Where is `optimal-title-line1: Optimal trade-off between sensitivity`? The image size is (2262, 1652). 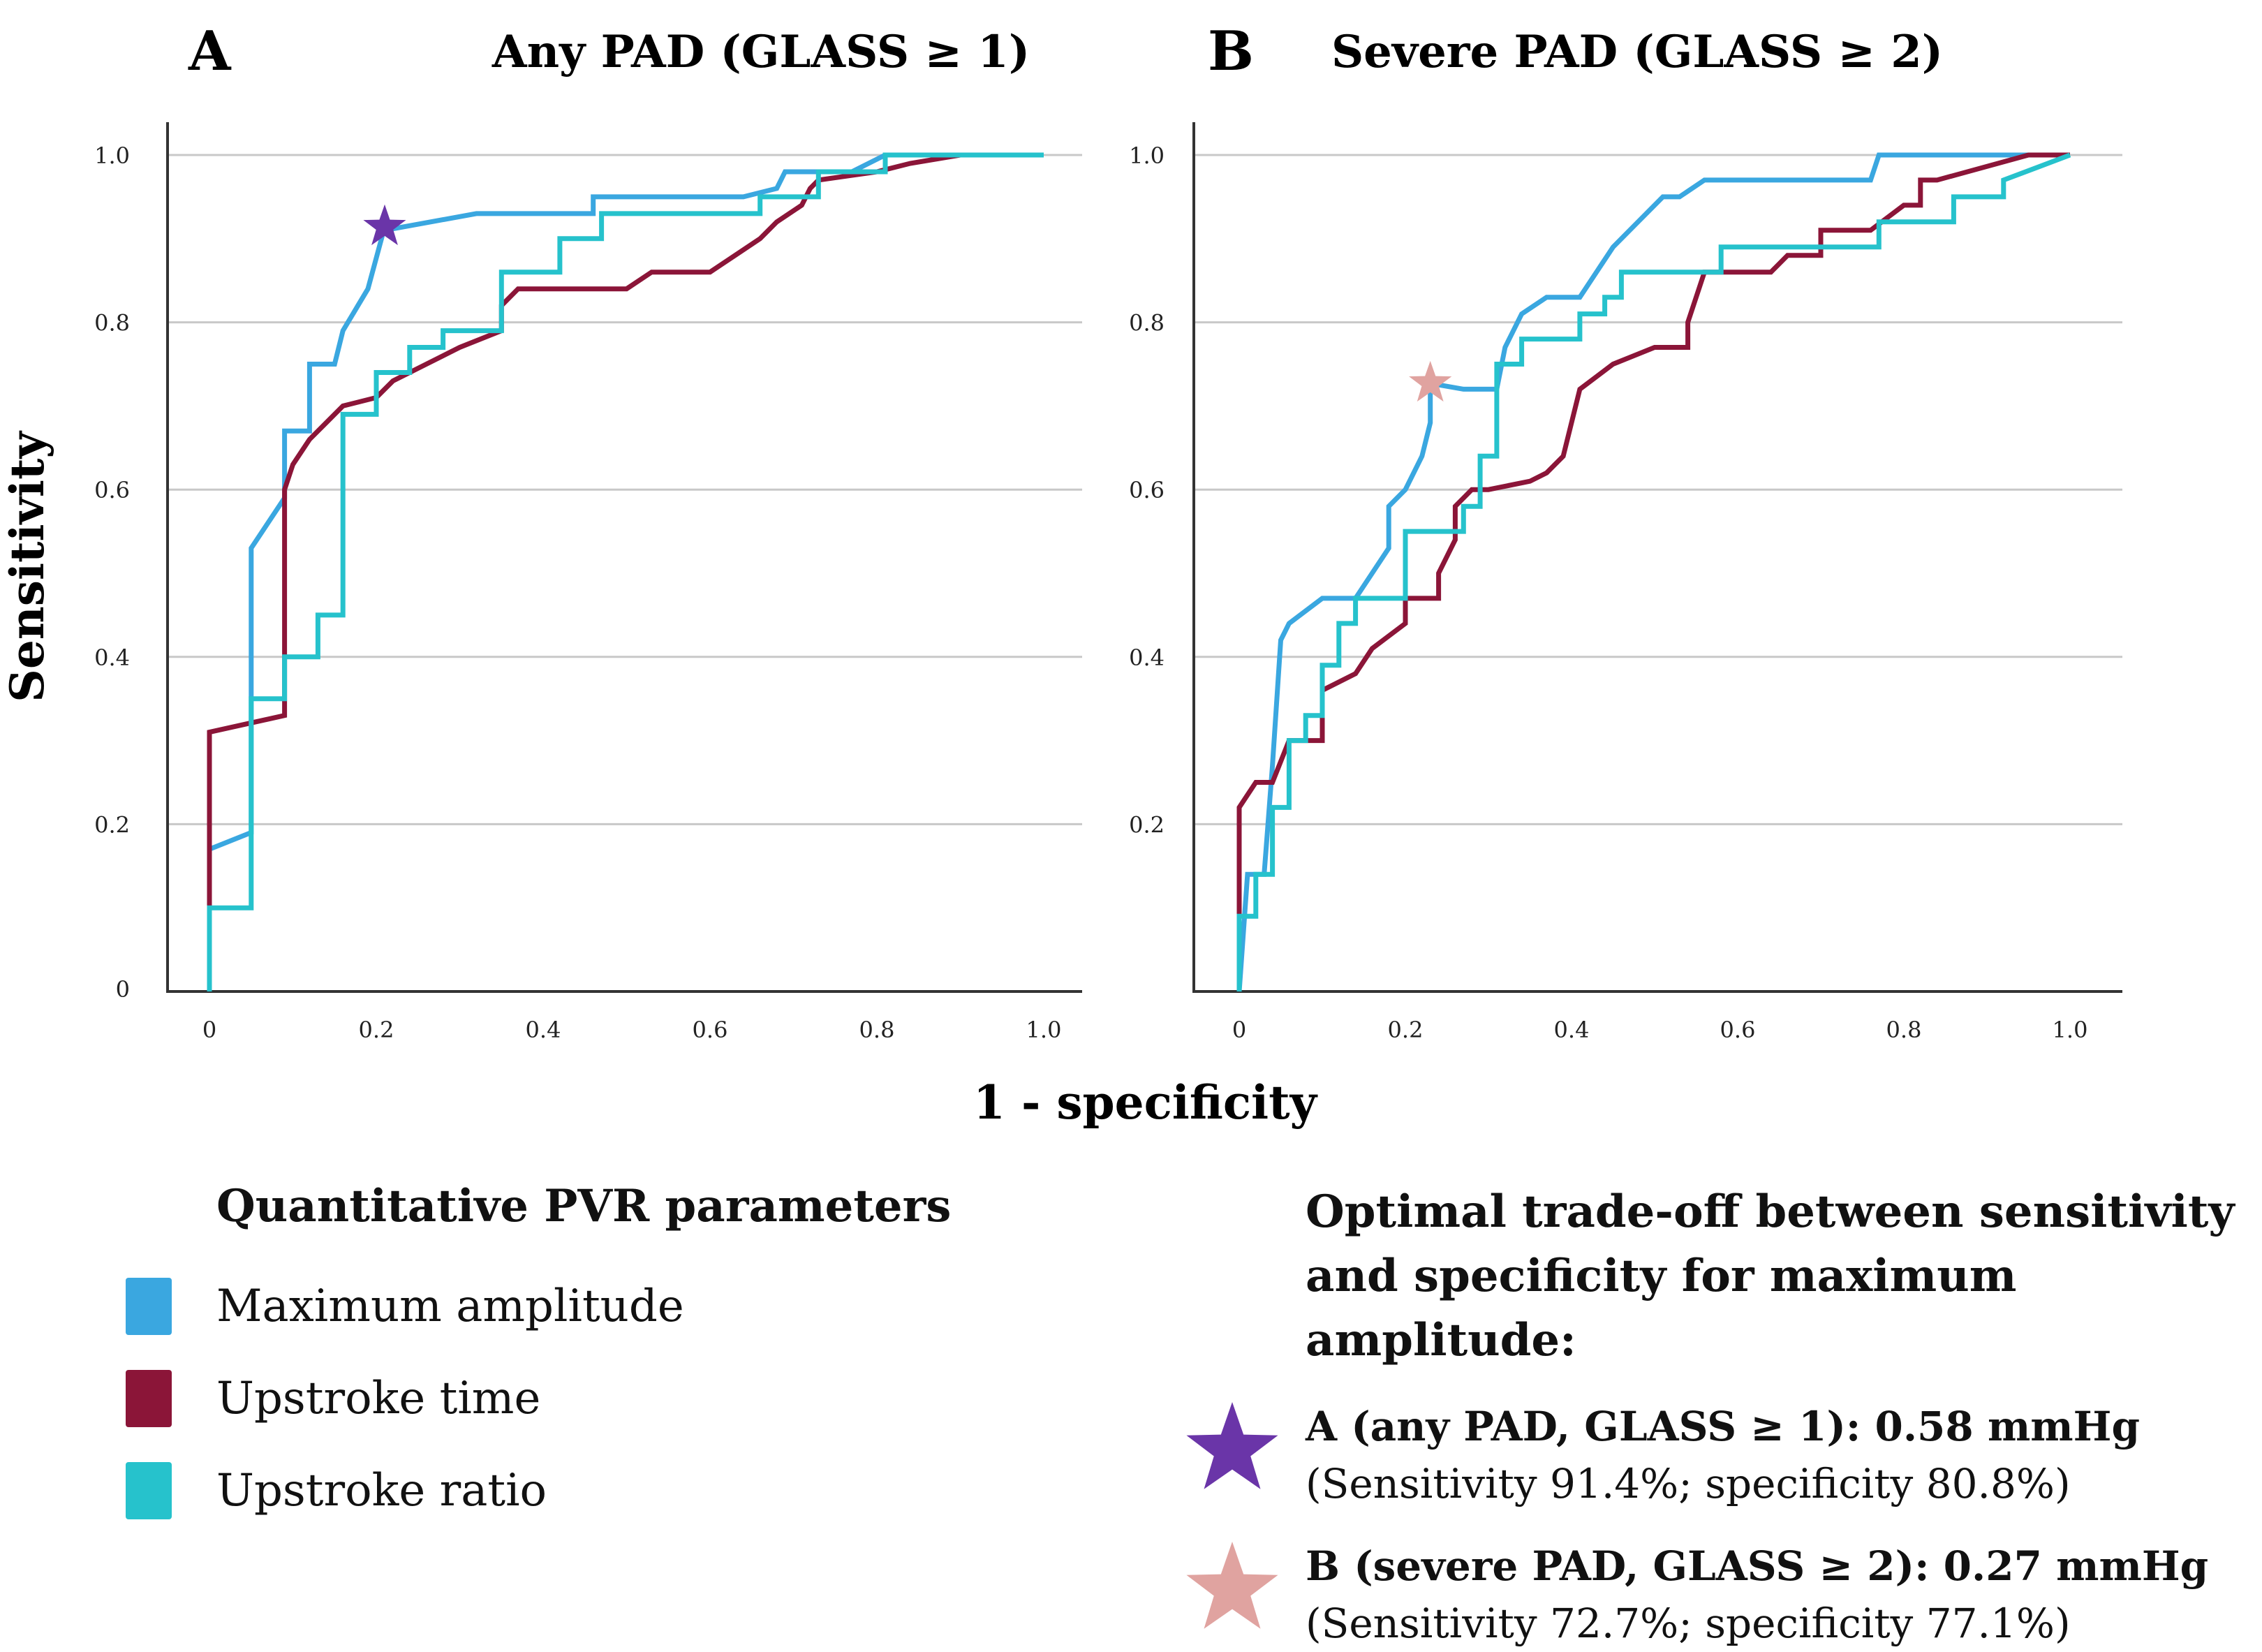
optimal-title-line1: Optimal trade-off between sensitivity is located at coordinates (1770, 1212).